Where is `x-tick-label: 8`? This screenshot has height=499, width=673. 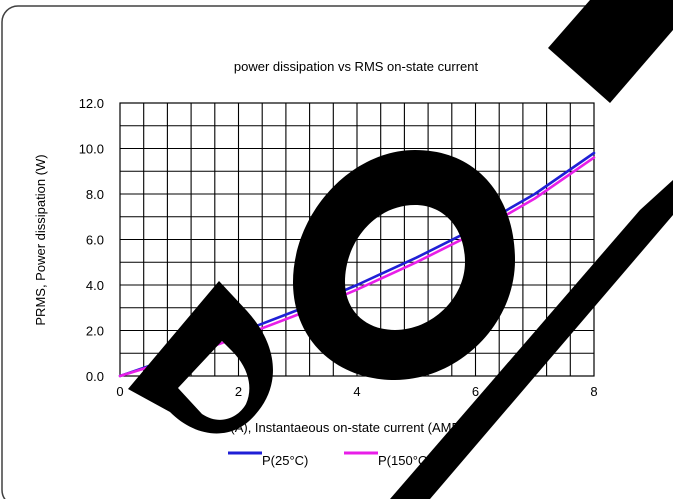 x-tick-label: 8 is located at coordinates (593, 391).